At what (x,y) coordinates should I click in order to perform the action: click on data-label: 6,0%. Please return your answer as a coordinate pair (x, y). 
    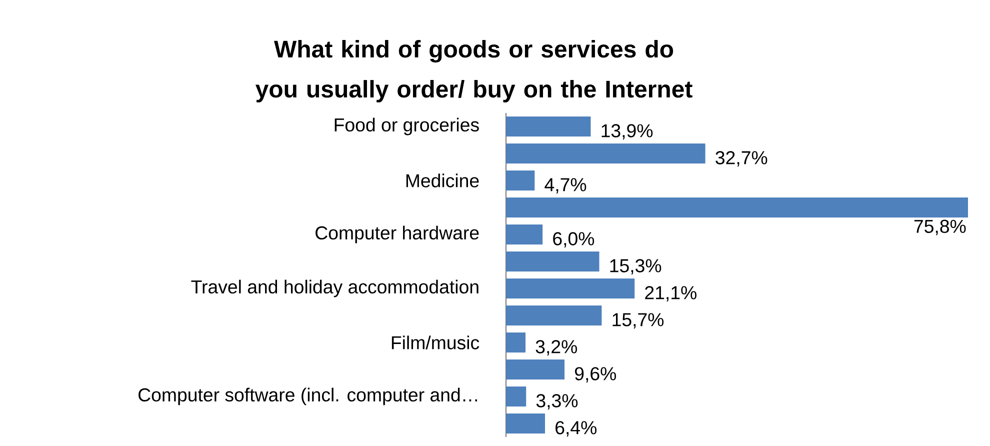
    Looking at the image, I should click on (573, 240).